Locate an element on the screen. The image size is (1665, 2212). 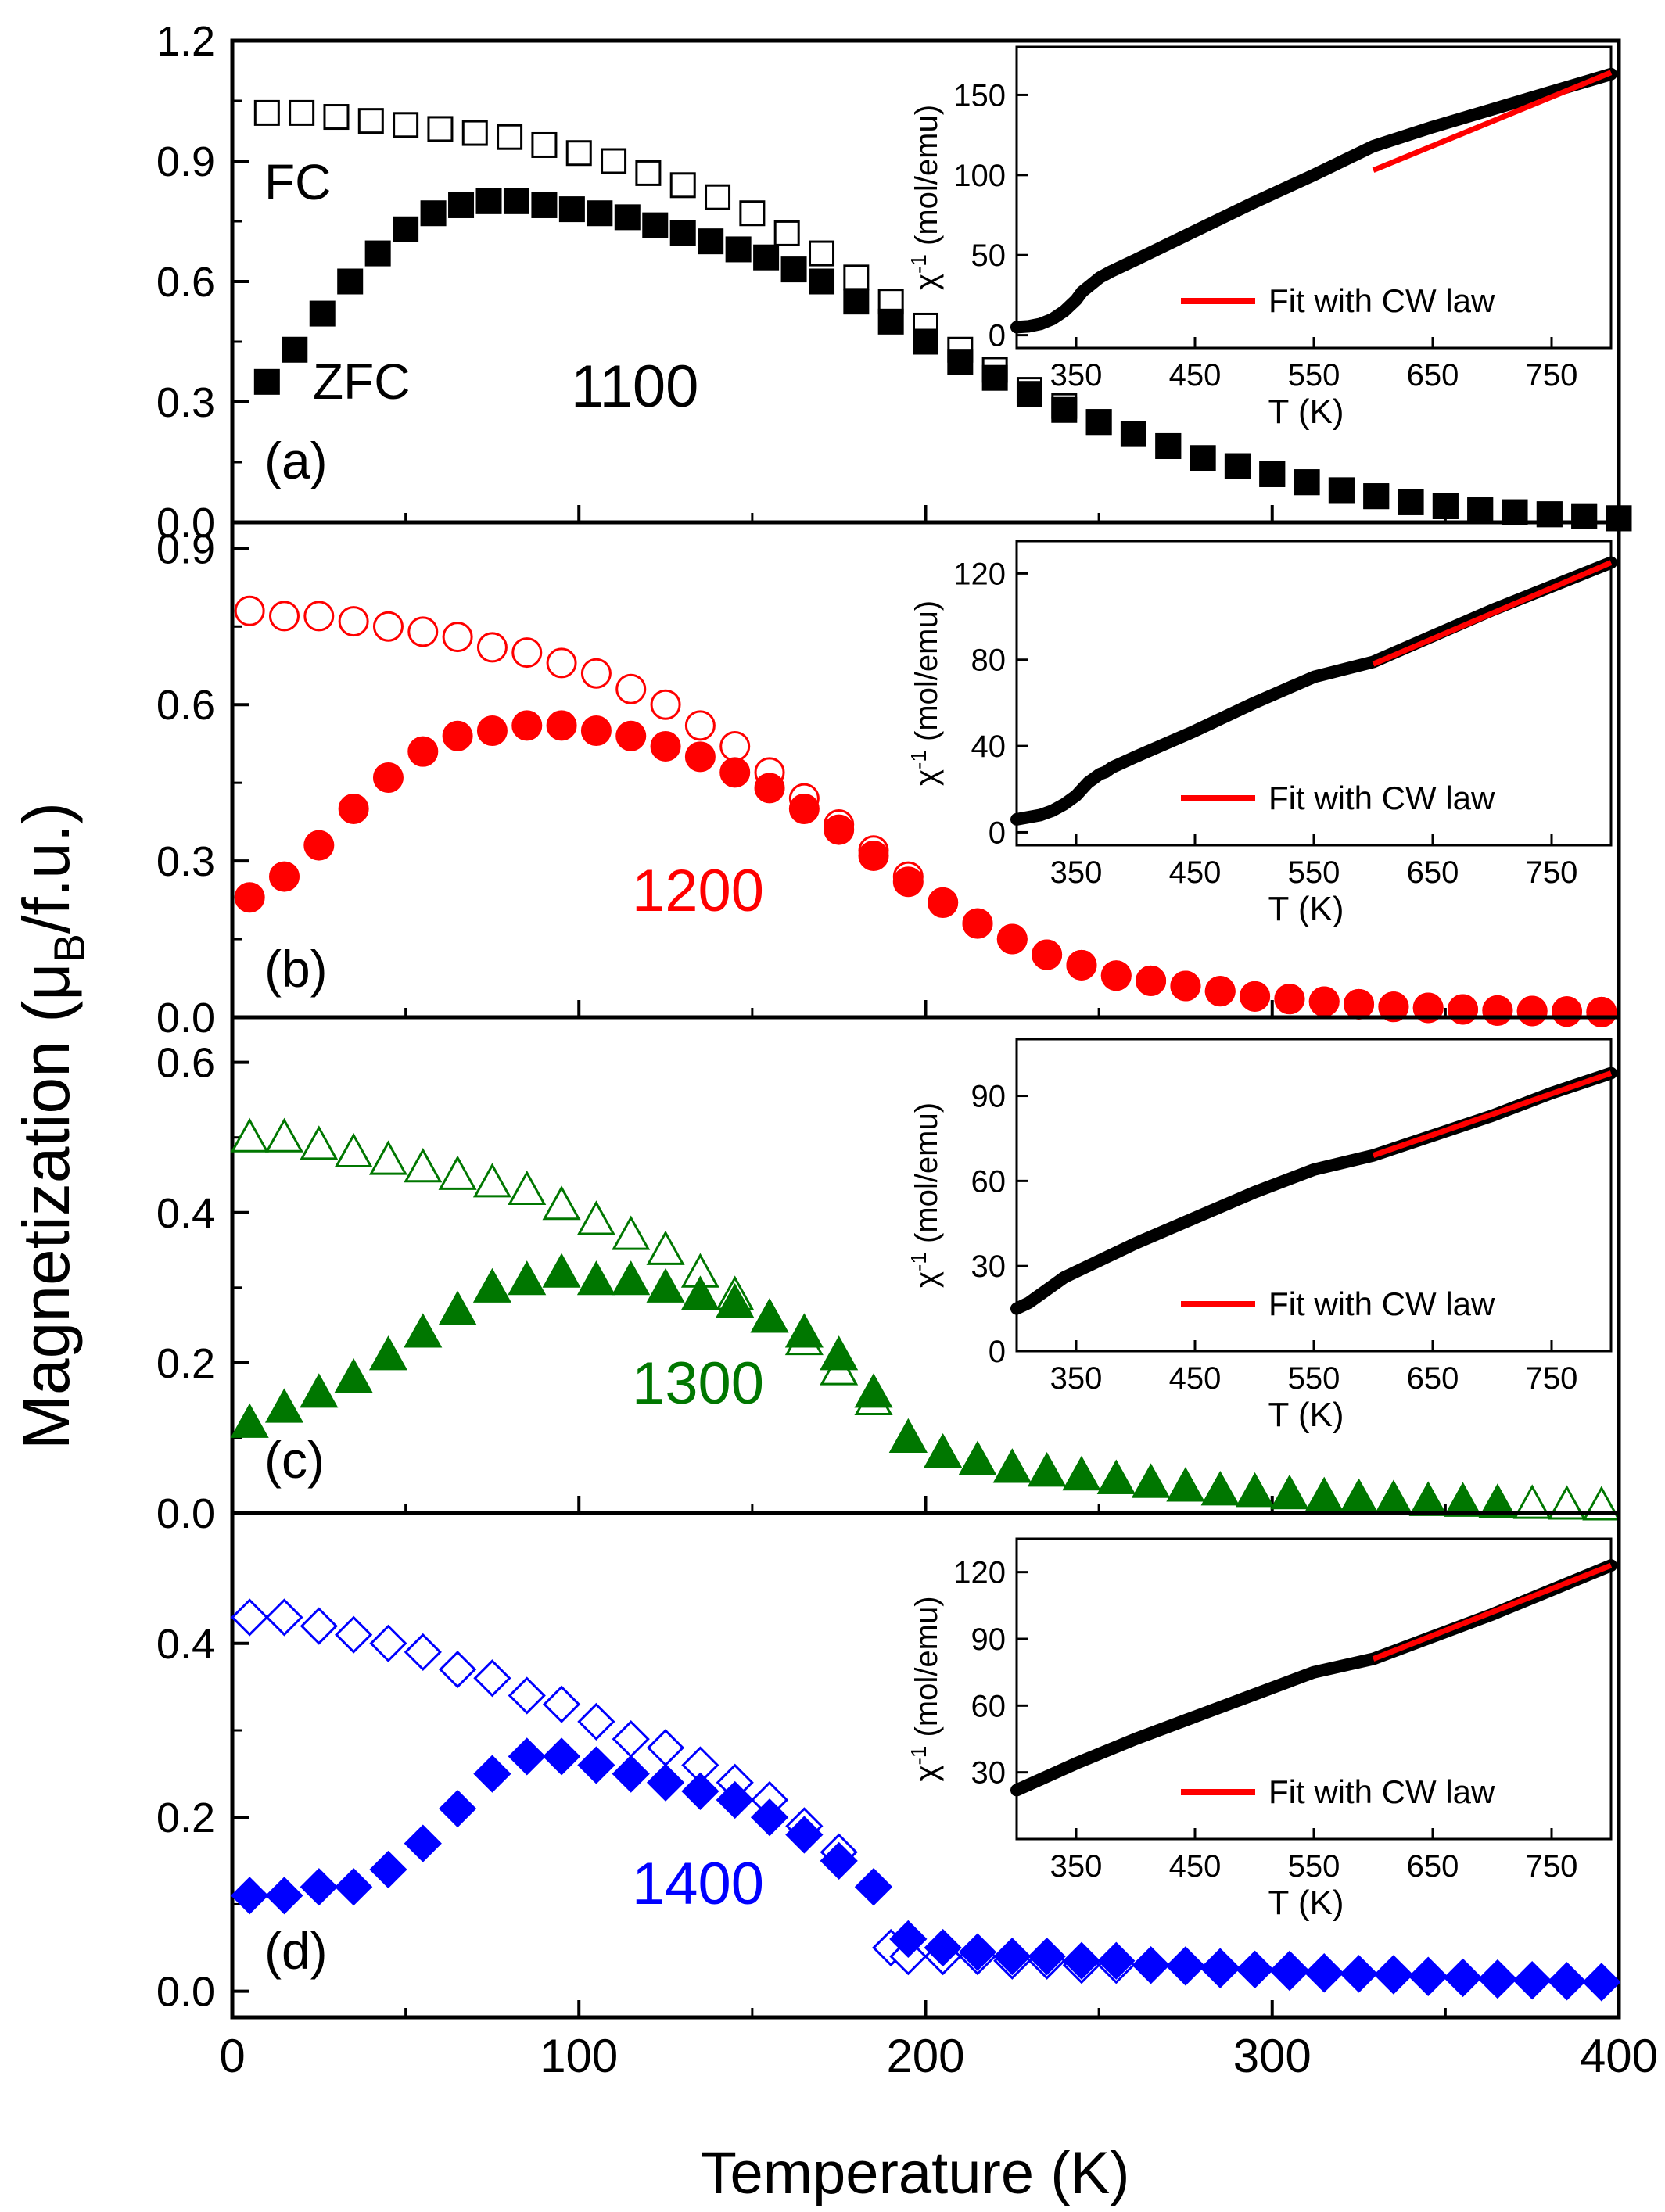
inset-x-label: T (K) is located at coordinates (1306, 1415).